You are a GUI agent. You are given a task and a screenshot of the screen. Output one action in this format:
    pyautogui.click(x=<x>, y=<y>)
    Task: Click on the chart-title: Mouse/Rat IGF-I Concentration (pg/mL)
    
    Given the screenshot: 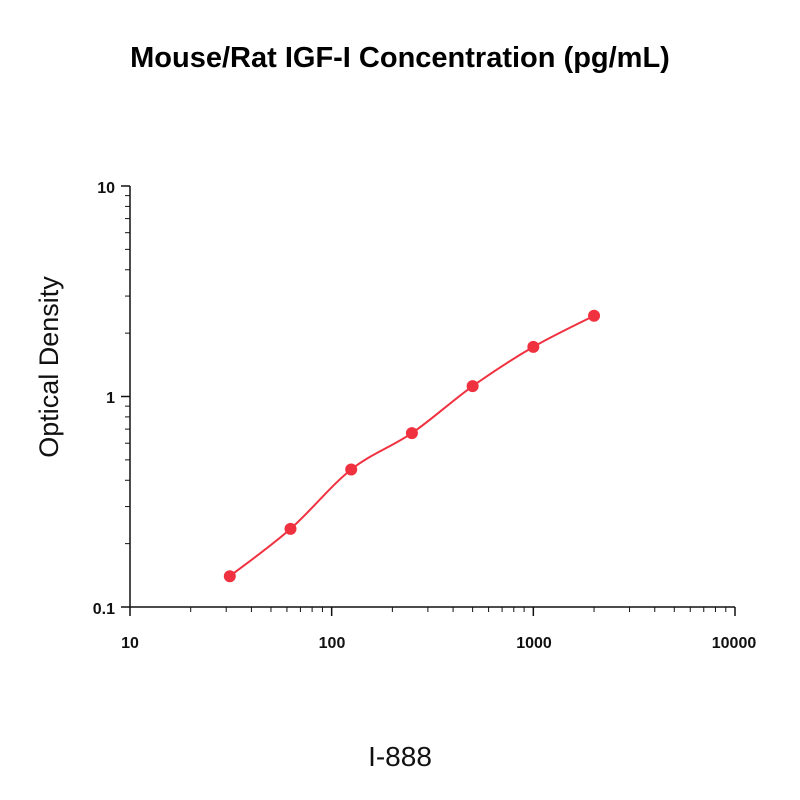 What is the action you would take?
    pyautogui.click(x=400, y=58)
    